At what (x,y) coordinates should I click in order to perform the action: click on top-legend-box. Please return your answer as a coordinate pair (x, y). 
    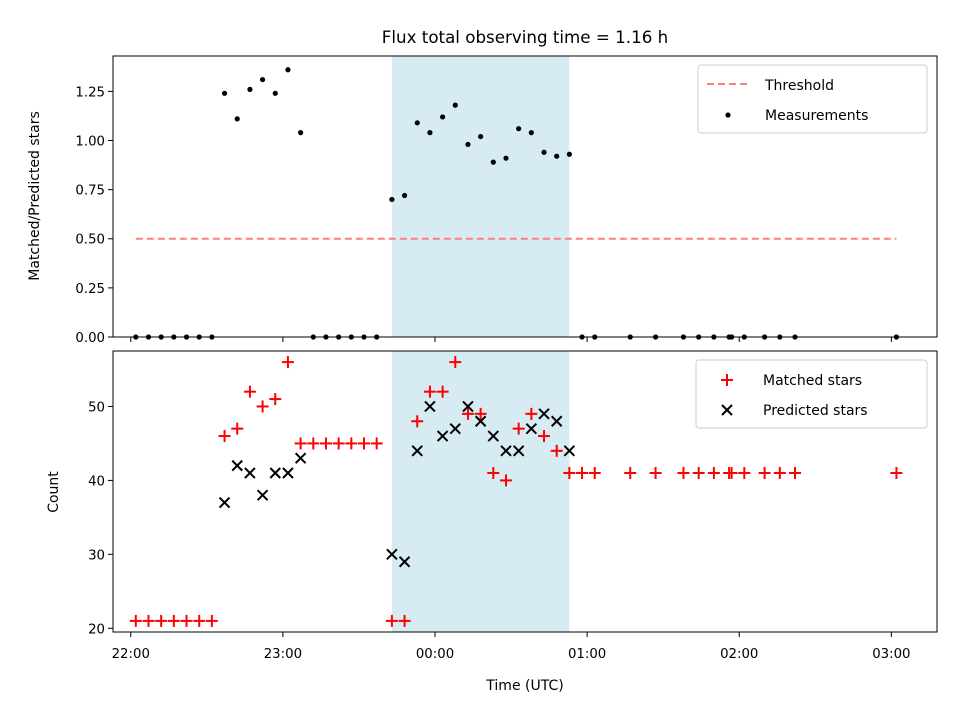
    Looking at the image, I should click on (812, 99).